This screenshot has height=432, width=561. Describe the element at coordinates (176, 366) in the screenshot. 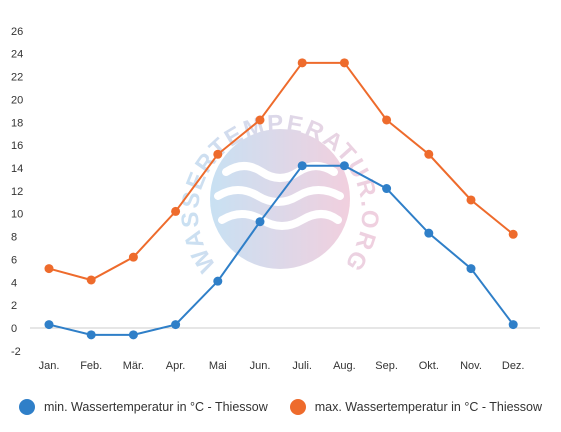

I see `x-tick-label: Apr.` at that location.